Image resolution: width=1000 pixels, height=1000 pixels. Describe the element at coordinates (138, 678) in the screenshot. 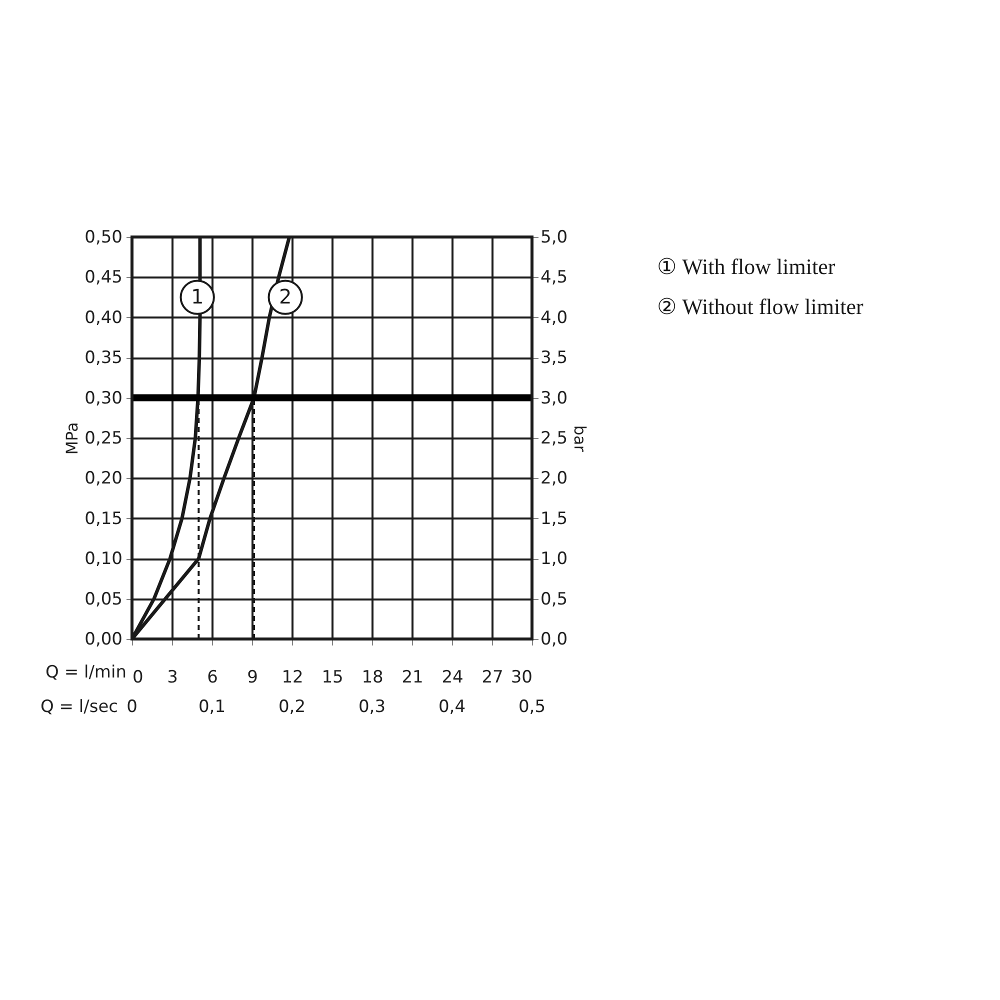

I see `x-tick-label: 0` at that location.